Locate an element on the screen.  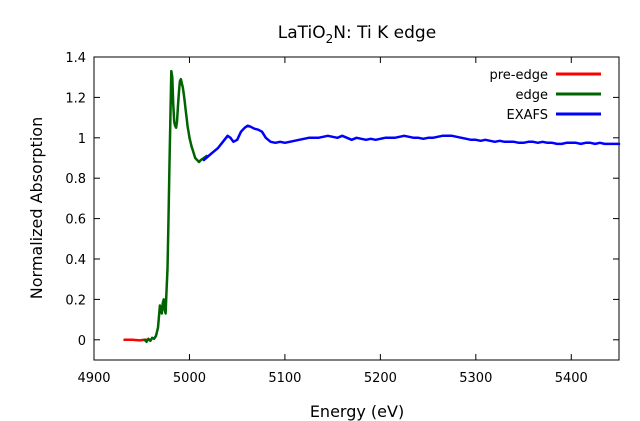
y-tick-label: 0.8 is located at coordinates (75, 179).